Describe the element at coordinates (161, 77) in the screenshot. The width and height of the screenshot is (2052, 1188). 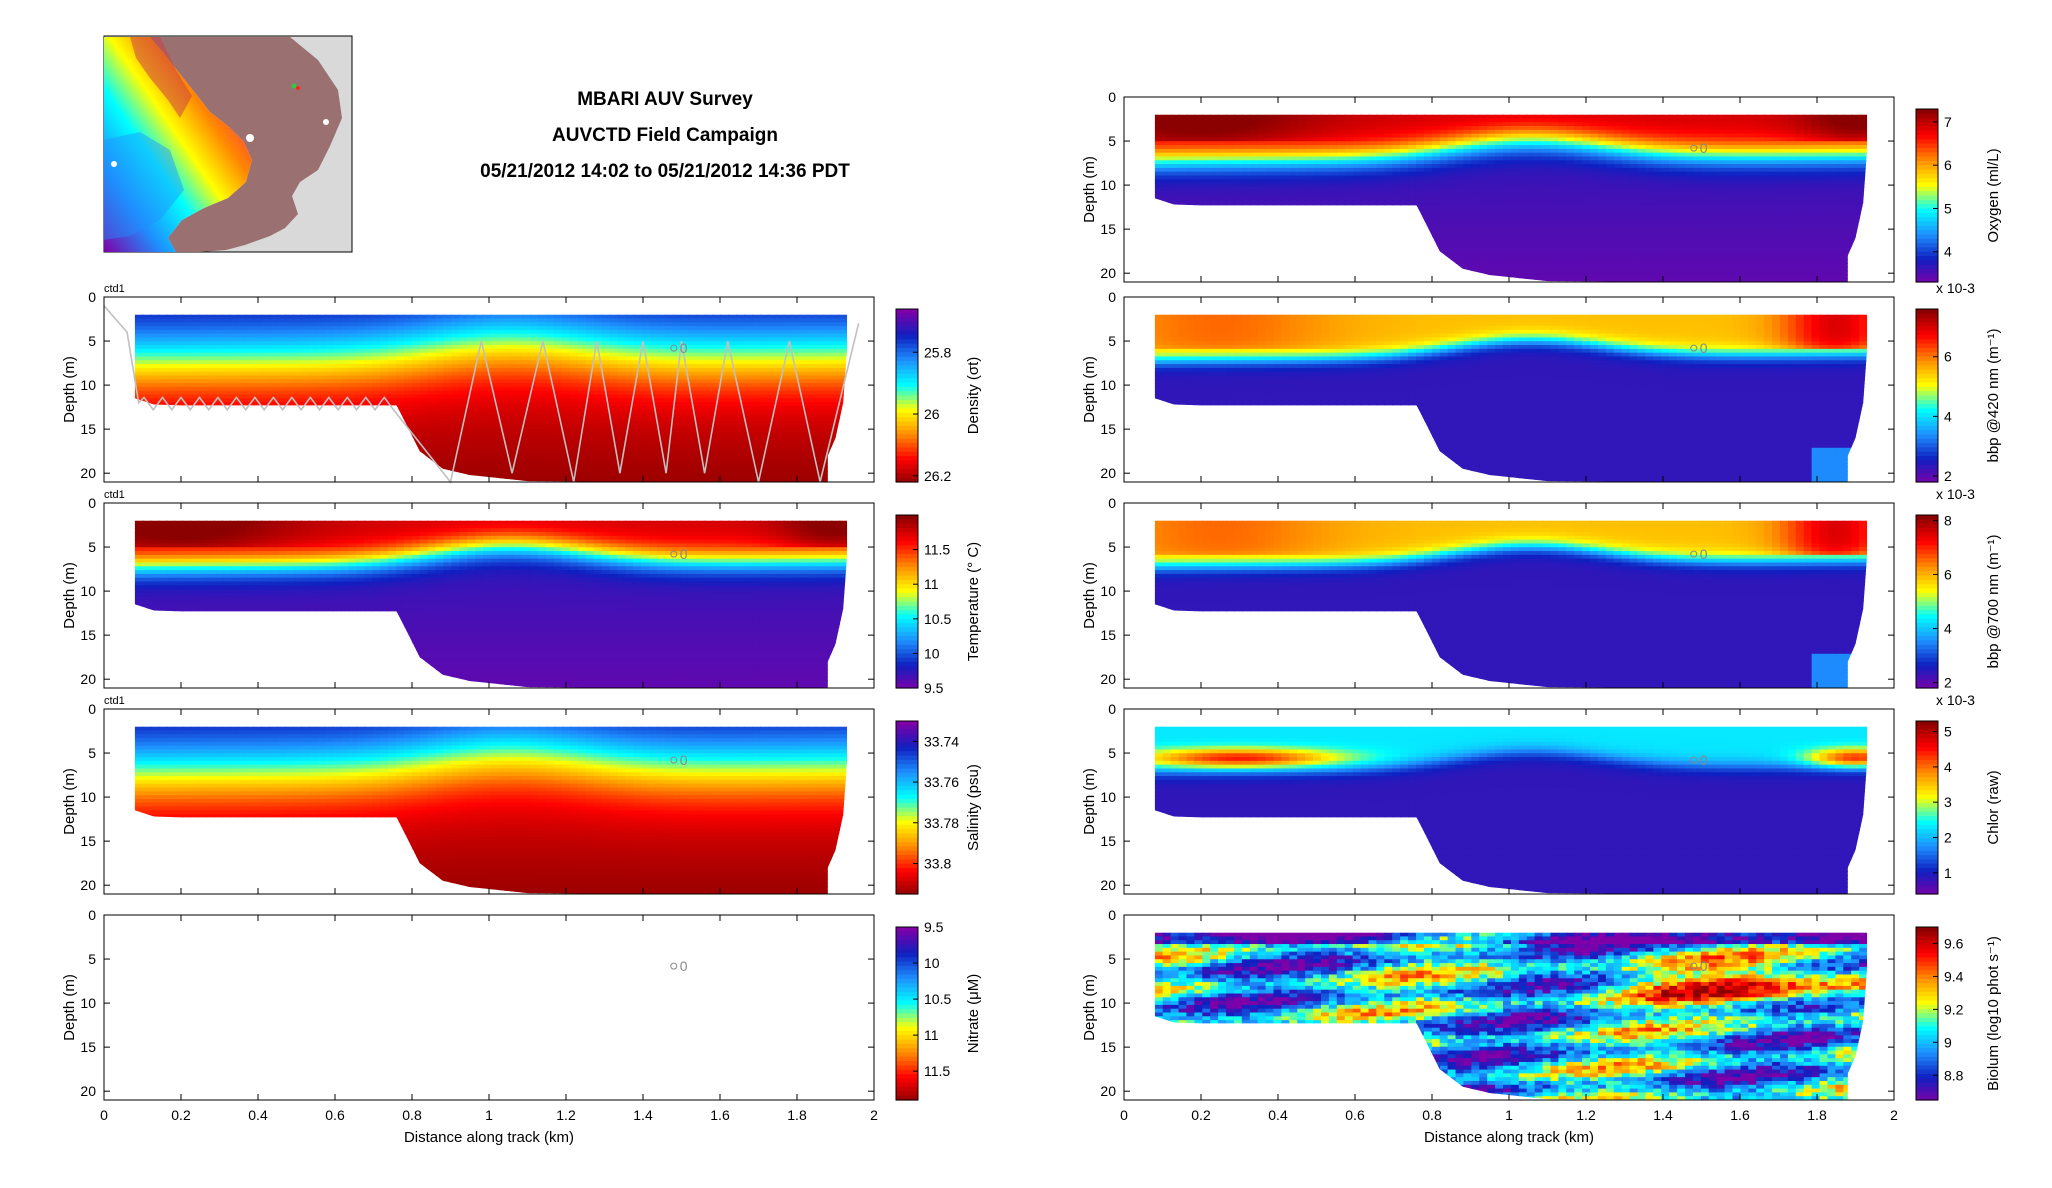
I see `map-land-ridge` at that location.